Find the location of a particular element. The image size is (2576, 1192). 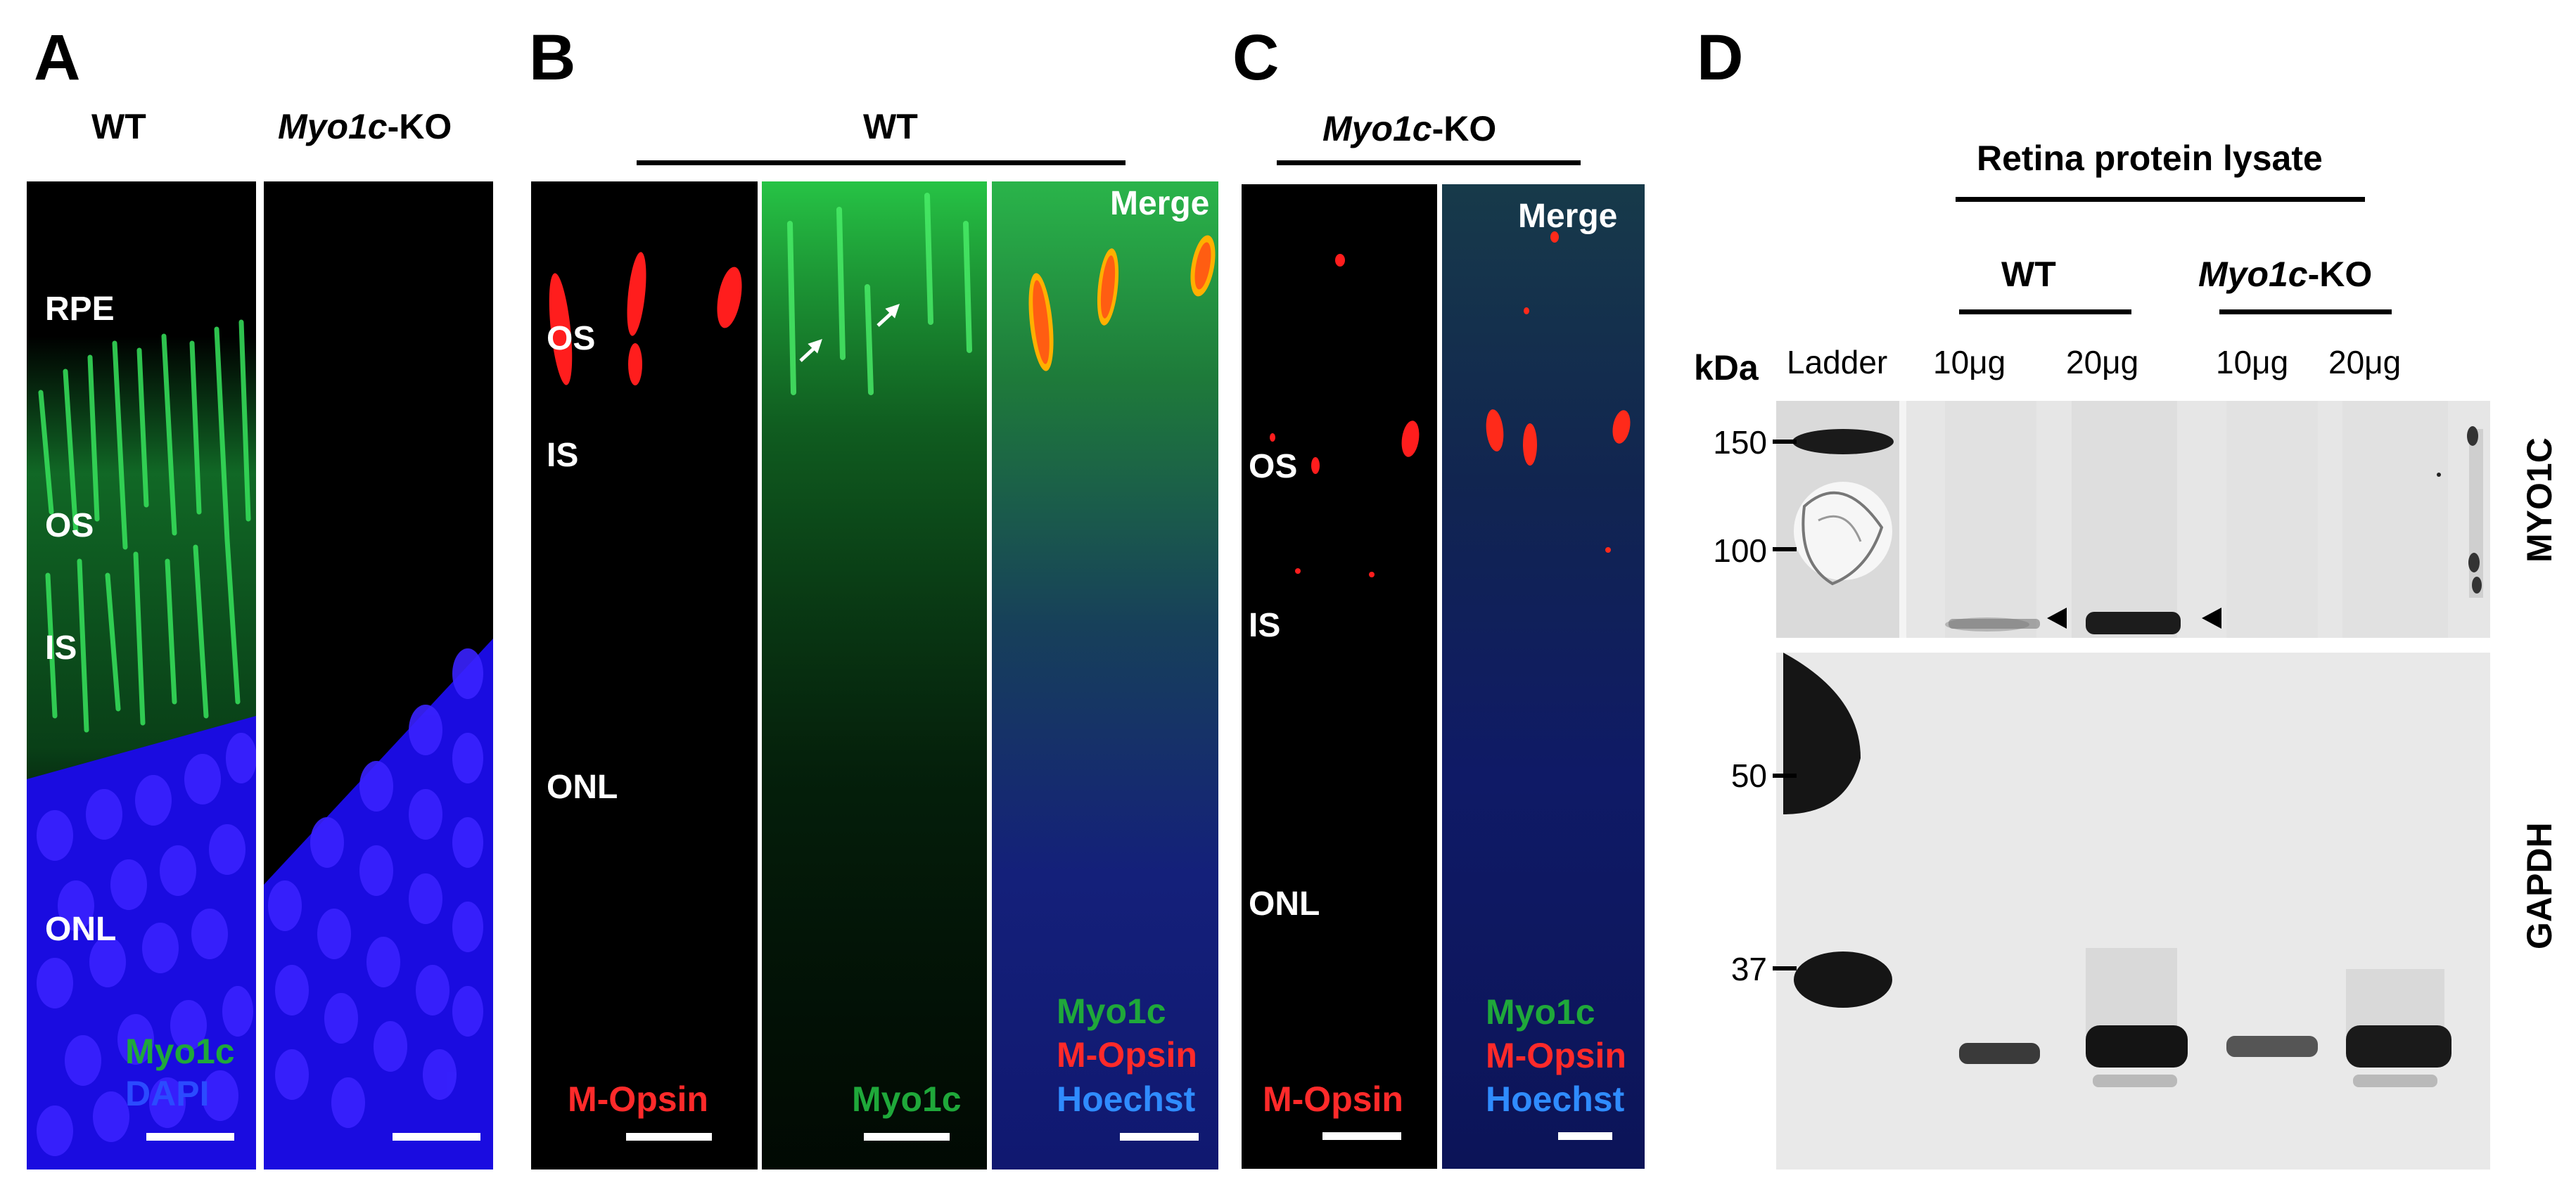

panel-d-group-ko-rule is located at coordinates (2305, 311).